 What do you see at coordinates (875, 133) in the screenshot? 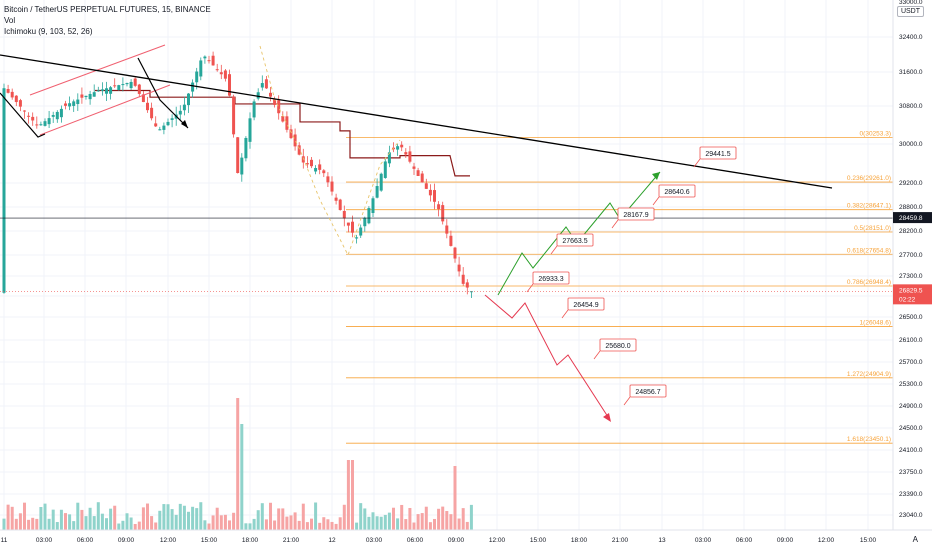
I see `fib-level-label: 0(30253.3)` at bounding box center [875, 133].